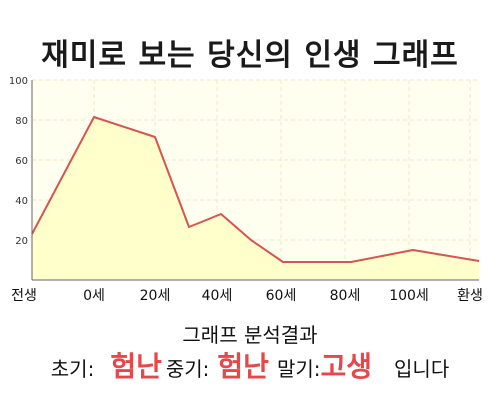 The width and height of the screenshot is (500, 400). I want to click on x-tick-label: 0세, so click(94, 296).